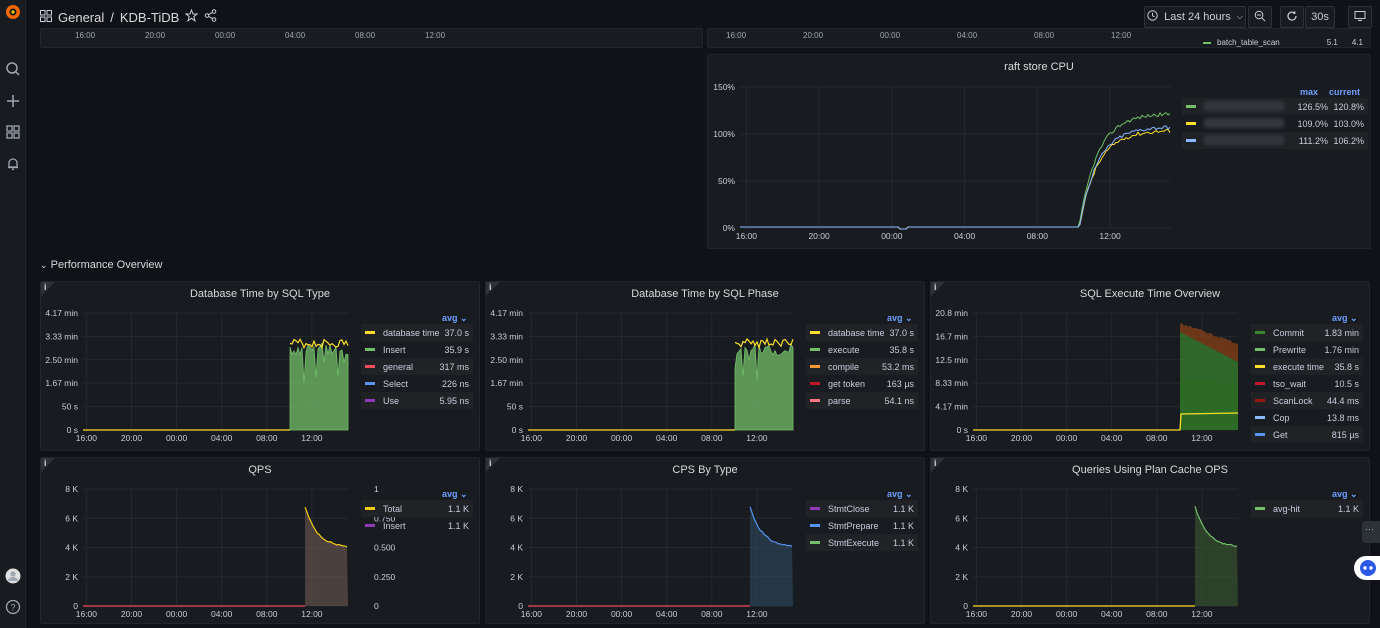 This screenshot has width=1380, height=628. Describe the element at coordinates (1307, 434) in the screenshot. I see `legend-row: Get 815 µs` at that location.